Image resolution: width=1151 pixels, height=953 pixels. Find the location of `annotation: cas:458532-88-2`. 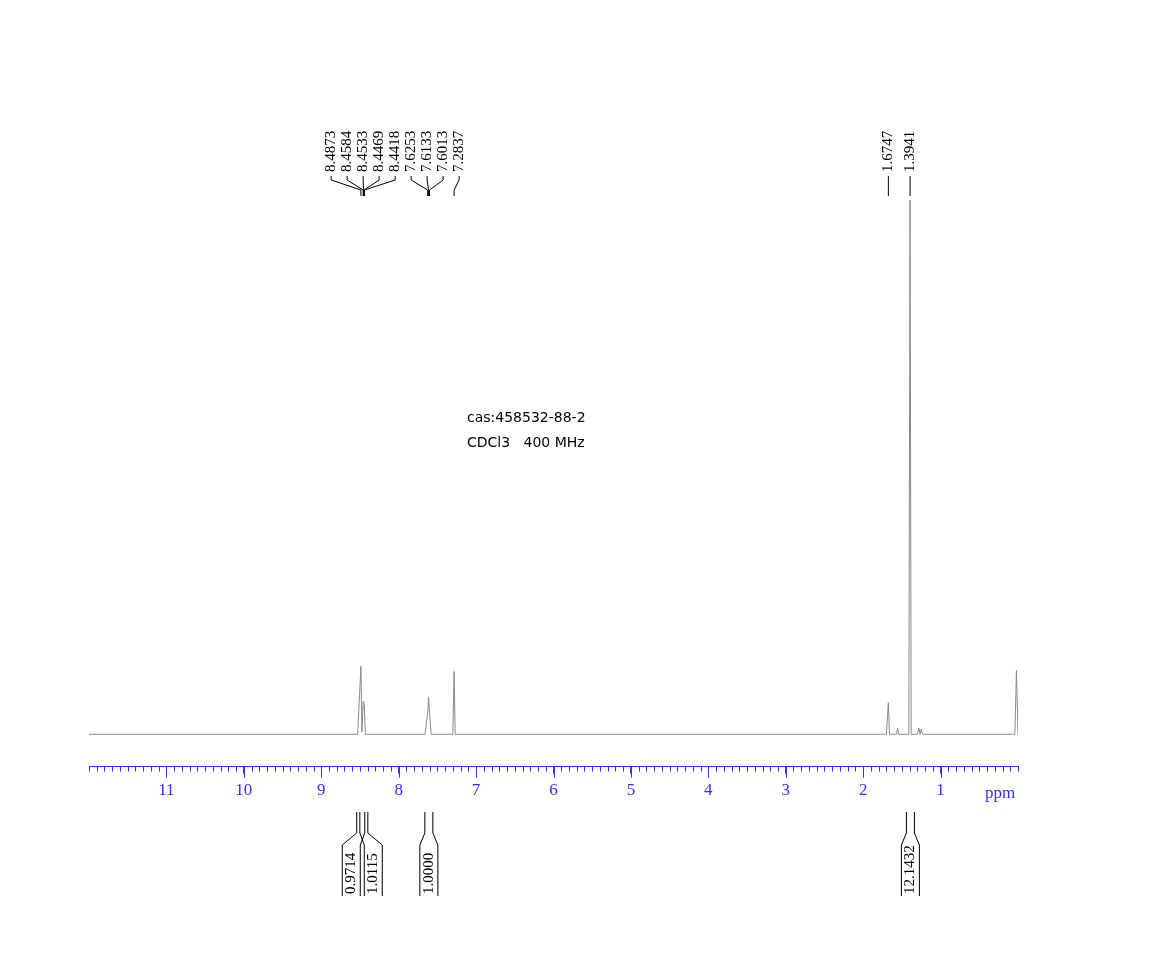

annotation: cas:458532-88-2 is located at coordinates (526, 416).